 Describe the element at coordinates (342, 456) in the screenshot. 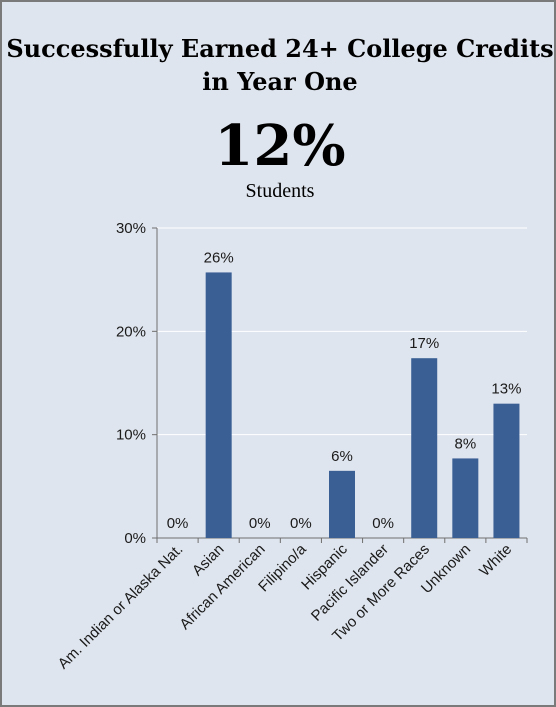

I see `data-label: 6%` at that location.